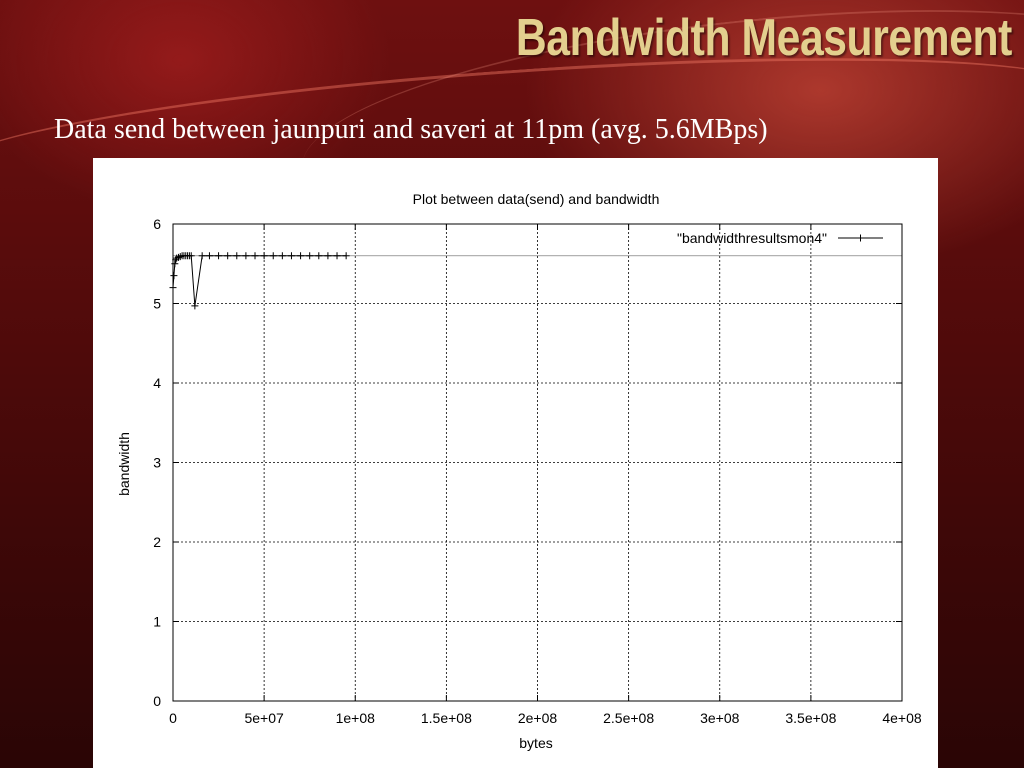 The height and width of the screenshot is (768, 1024). I want to click on y-tick-label: 3, so click(157, 463).